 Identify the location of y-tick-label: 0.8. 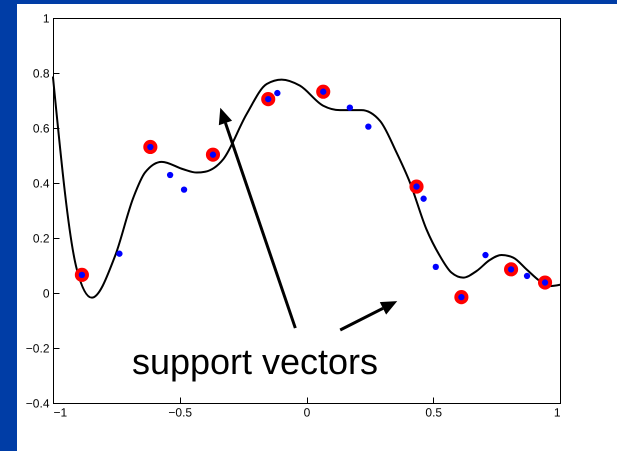
(41, 73).